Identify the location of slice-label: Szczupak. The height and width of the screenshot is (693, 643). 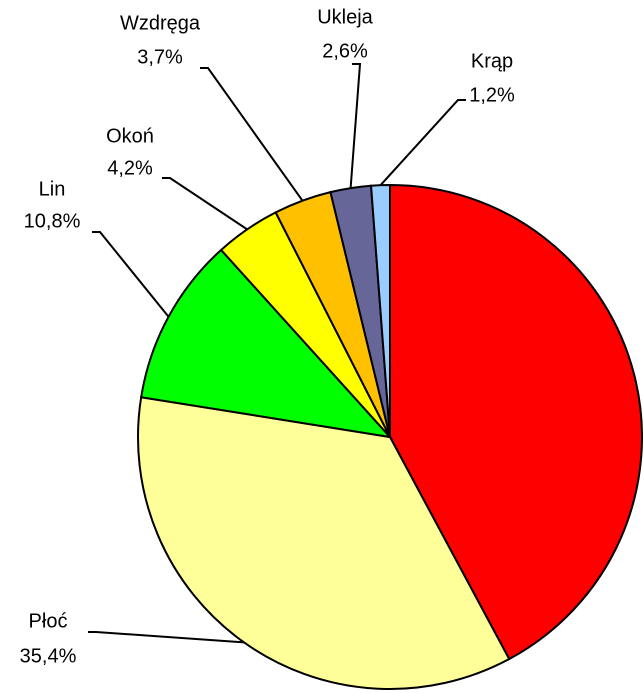
(569, 389).